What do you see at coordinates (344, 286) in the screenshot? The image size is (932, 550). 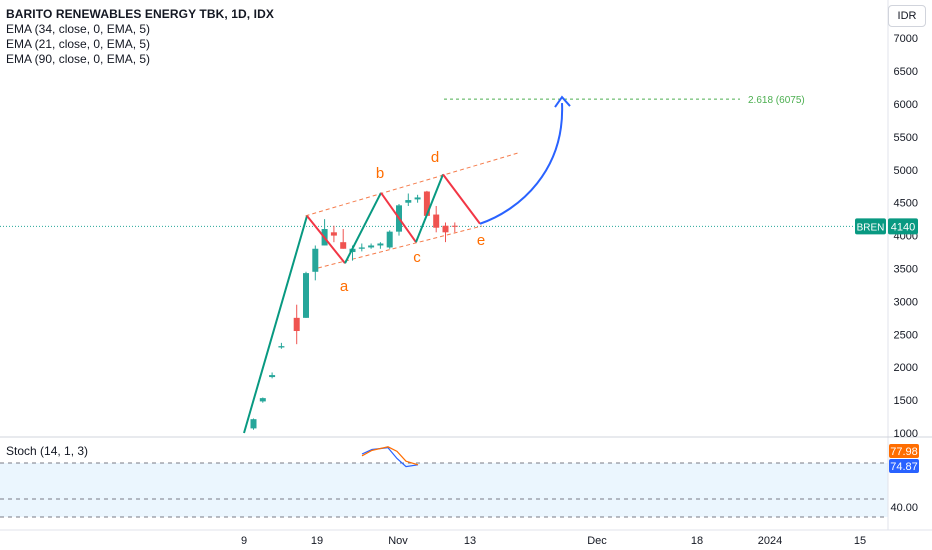 I see `wave-label-a: a` at bounding box center [344, 286].